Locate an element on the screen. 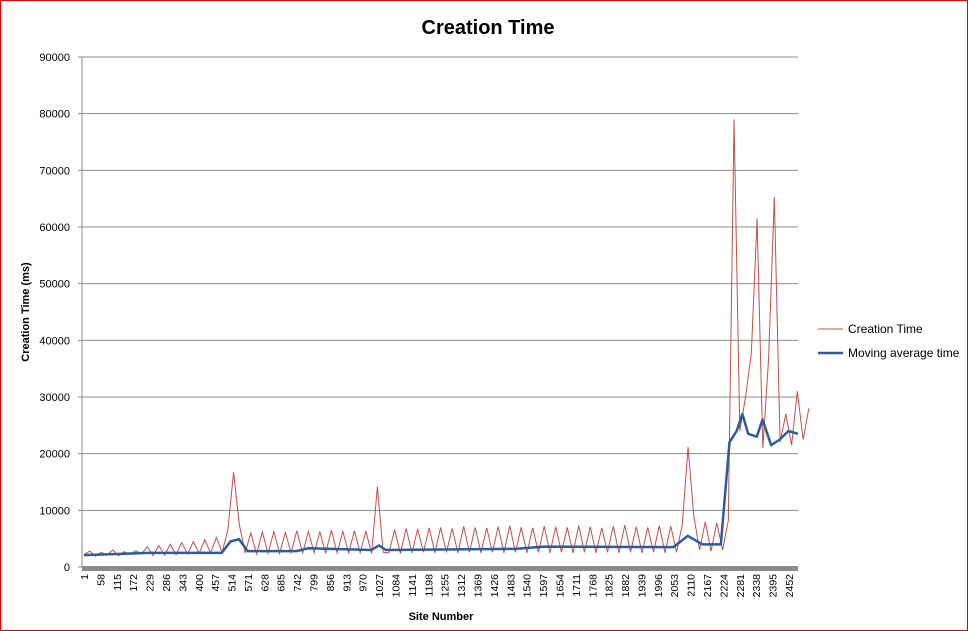  x-tick-label: 1597 is located at coordinates (544, 586).